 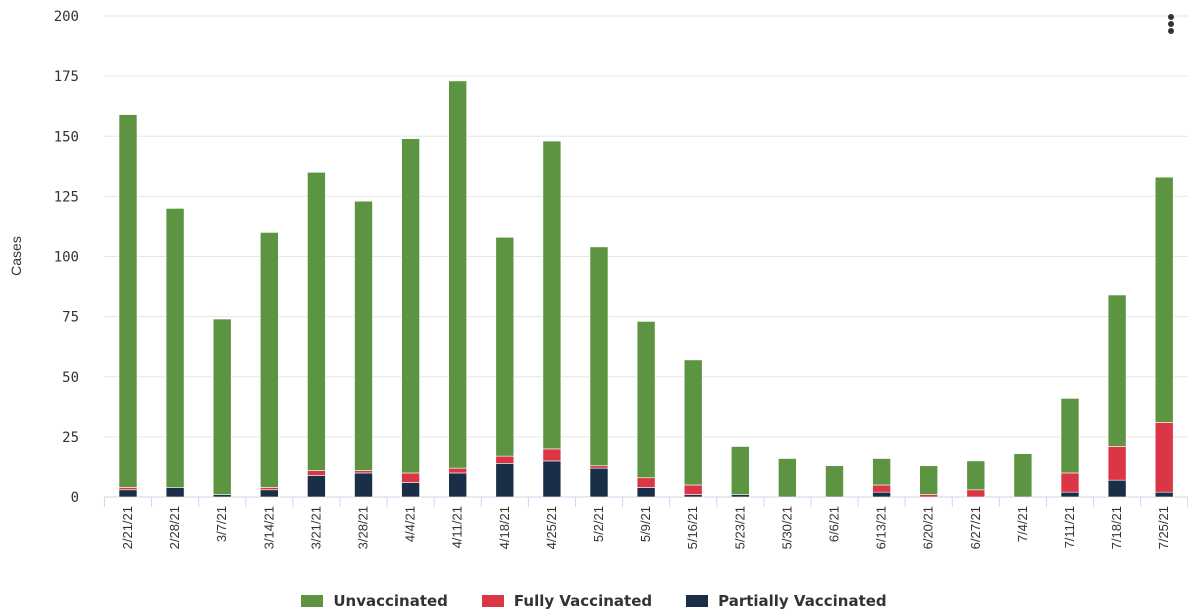 What do you see at coordinates (1022, 524) in the screenshot?
I see `x-tick-label: 7/4/21` at bounding box center [1022, 524].